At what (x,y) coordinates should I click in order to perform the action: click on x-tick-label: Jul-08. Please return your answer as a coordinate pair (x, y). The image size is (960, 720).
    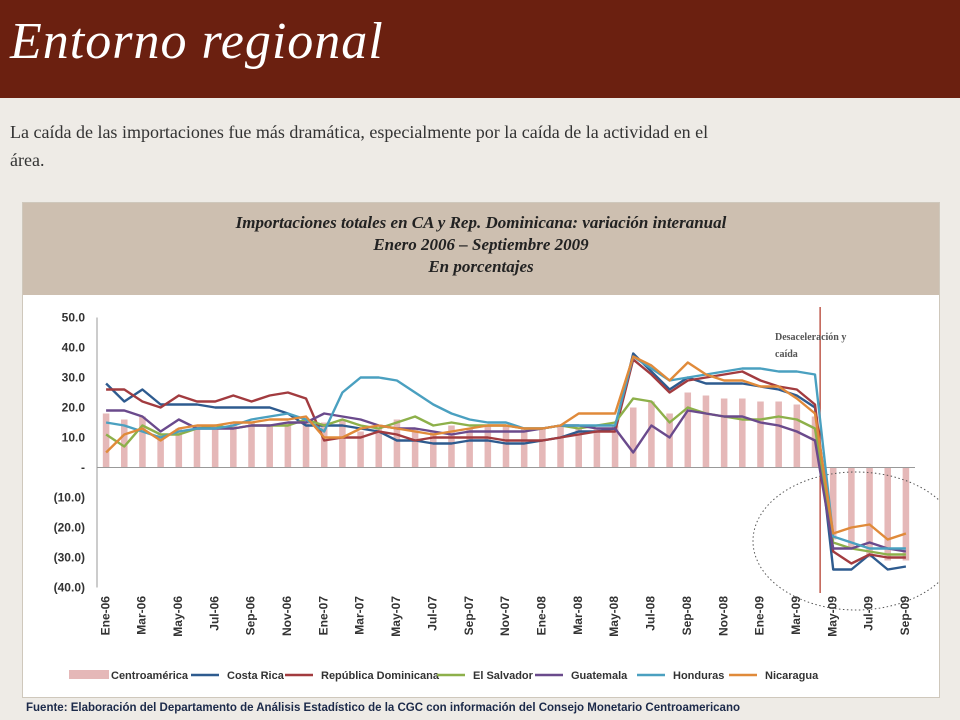
    Looking at the image, I should click on (651, 613).